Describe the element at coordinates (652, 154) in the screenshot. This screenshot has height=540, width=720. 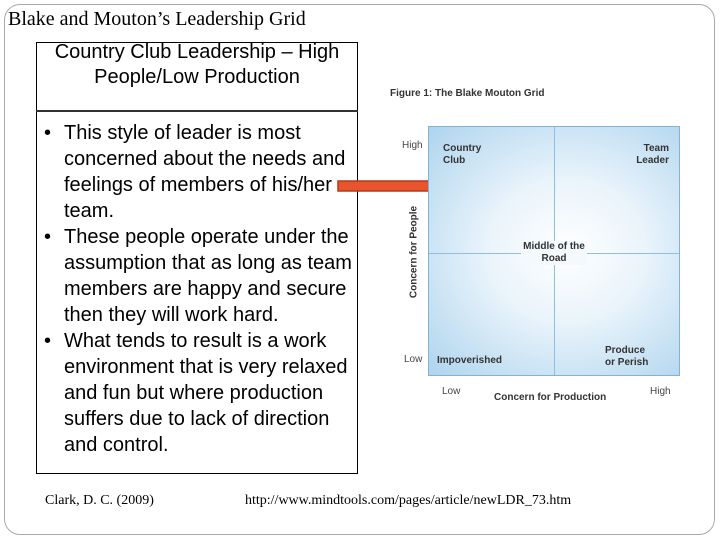
I see `quadrant-team-leader: Team Leader` at that location.